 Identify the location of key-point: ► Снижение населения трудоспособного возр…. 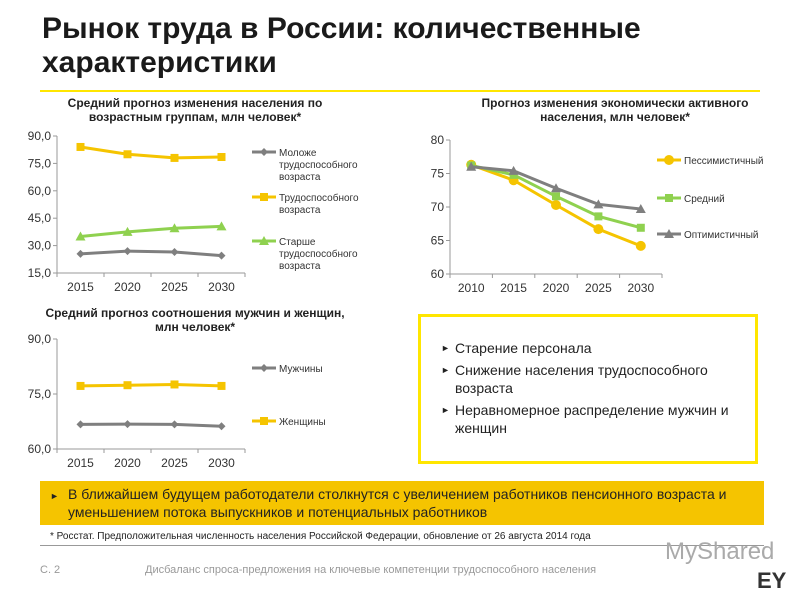
(574, 379).